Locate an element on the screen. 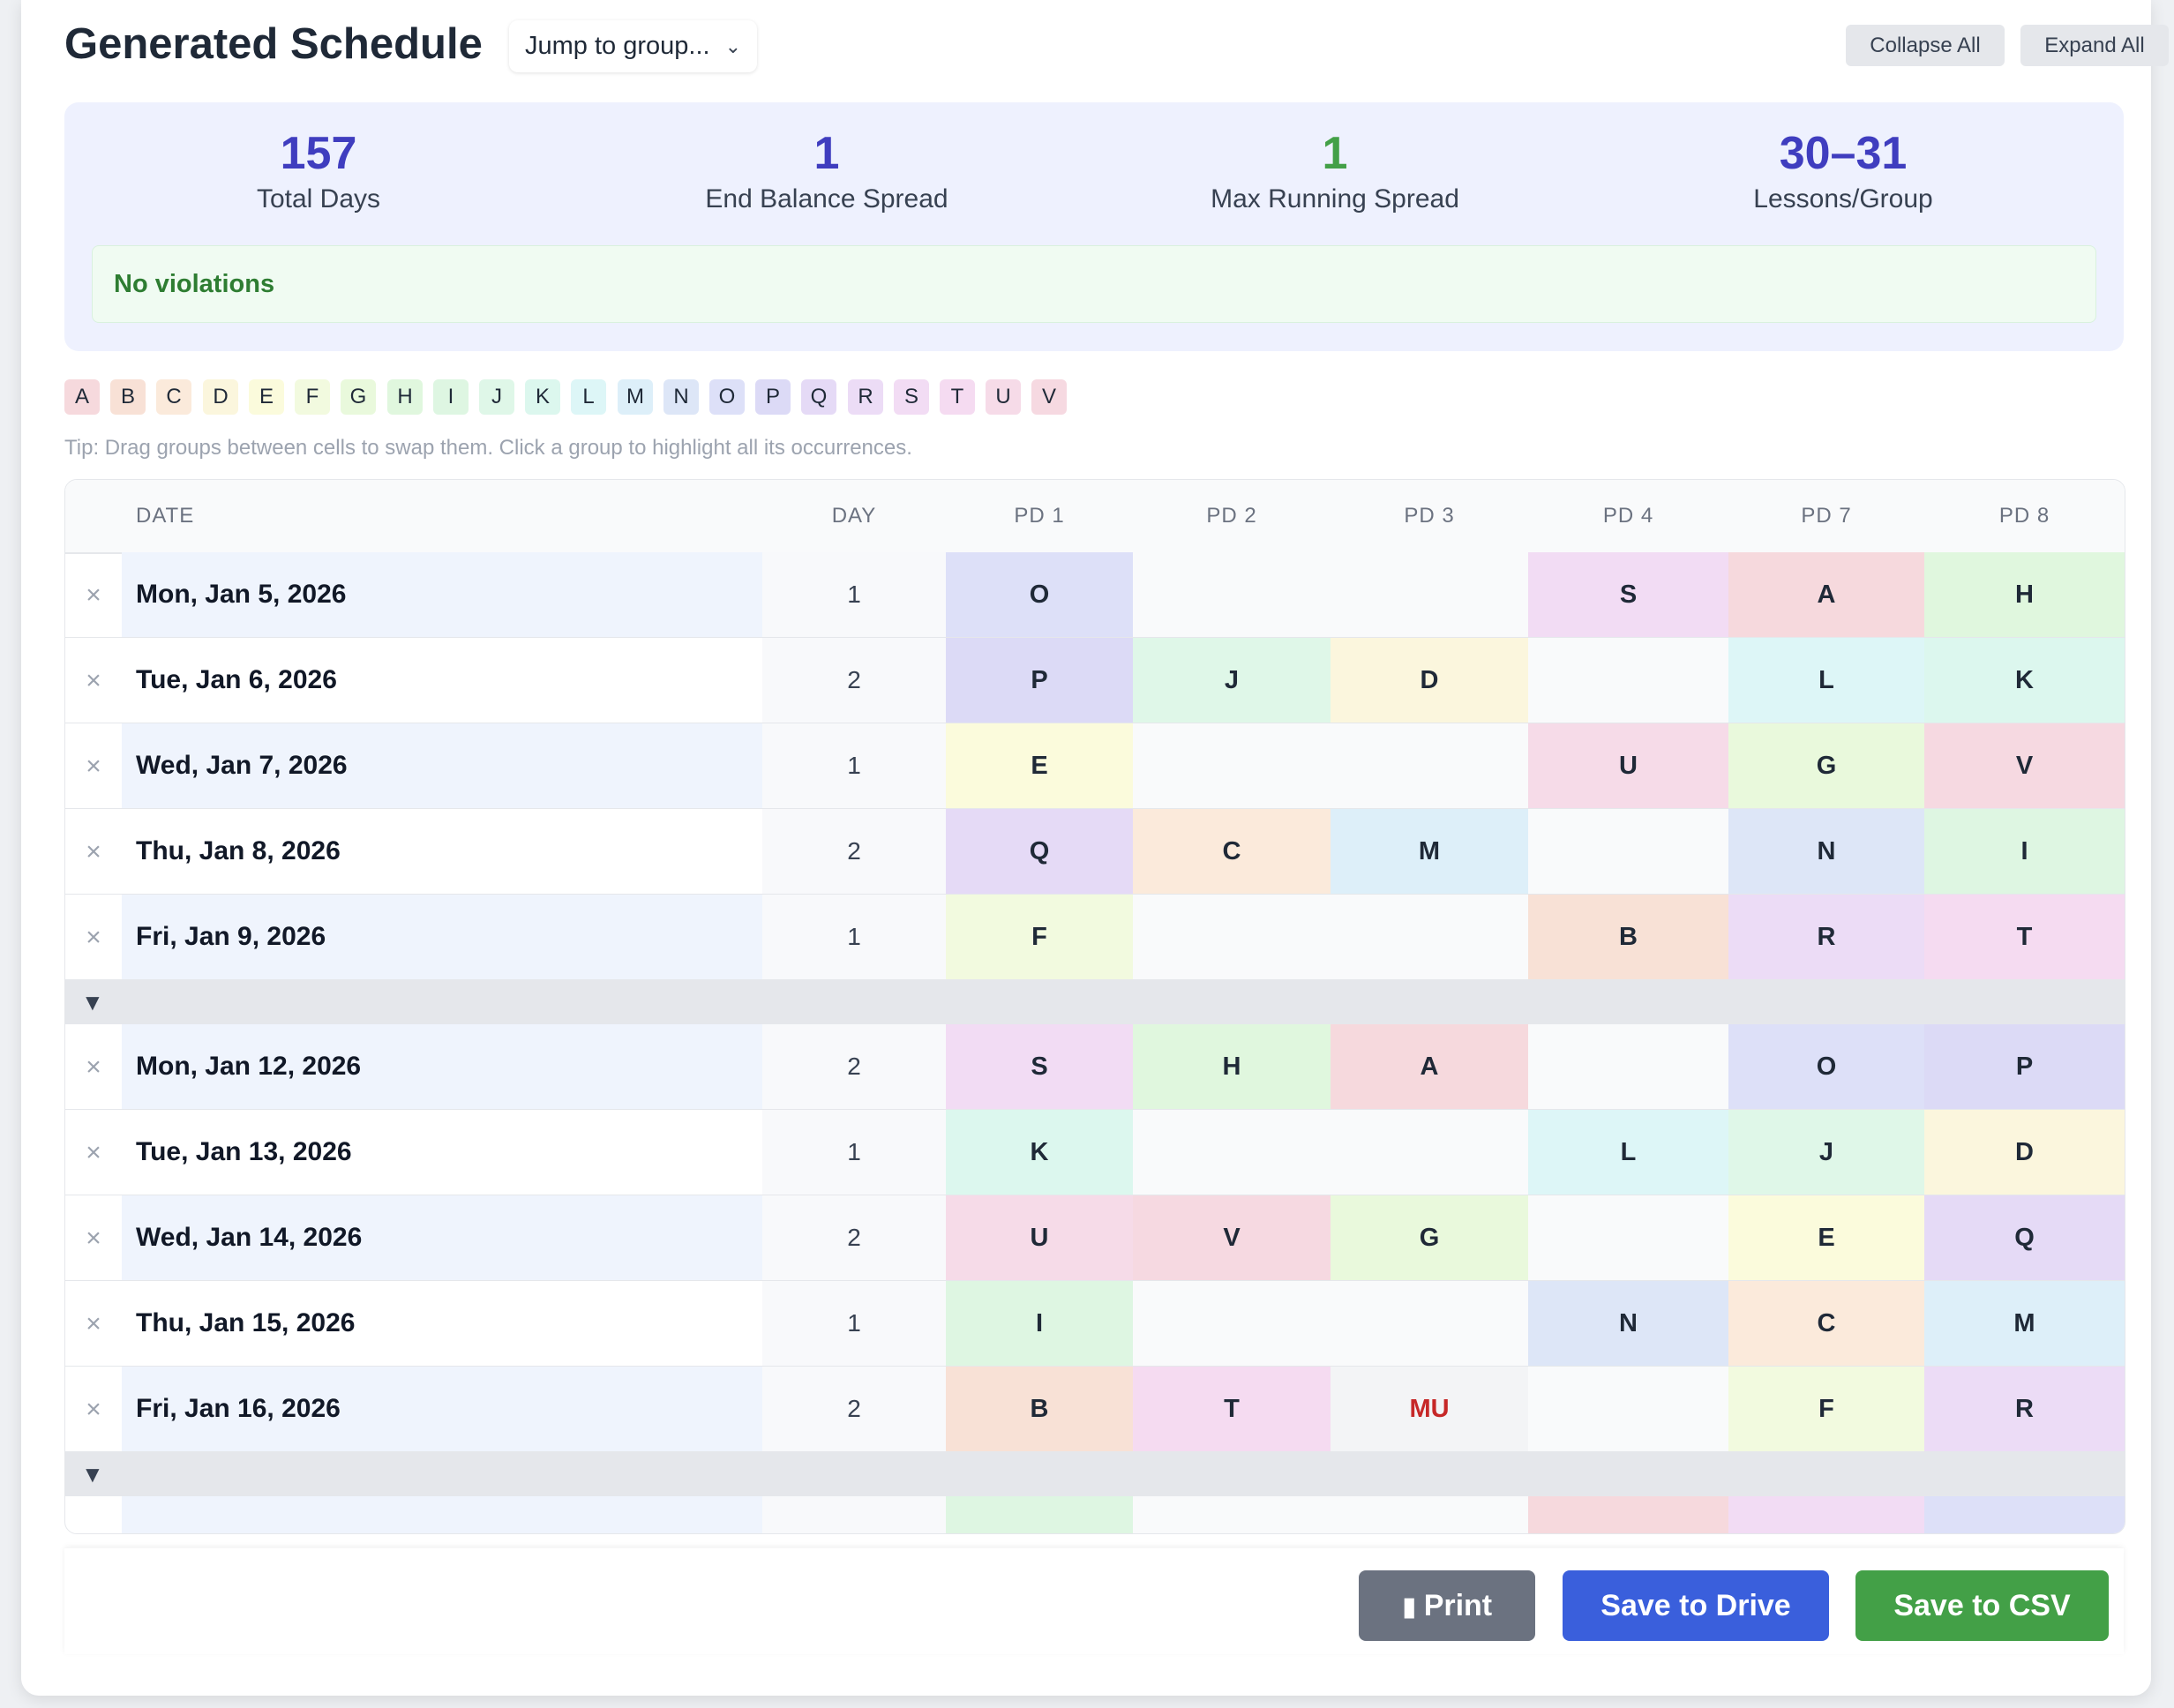  save-to-csv-button: Save to CSV is located at coordinates (1982, 1605).